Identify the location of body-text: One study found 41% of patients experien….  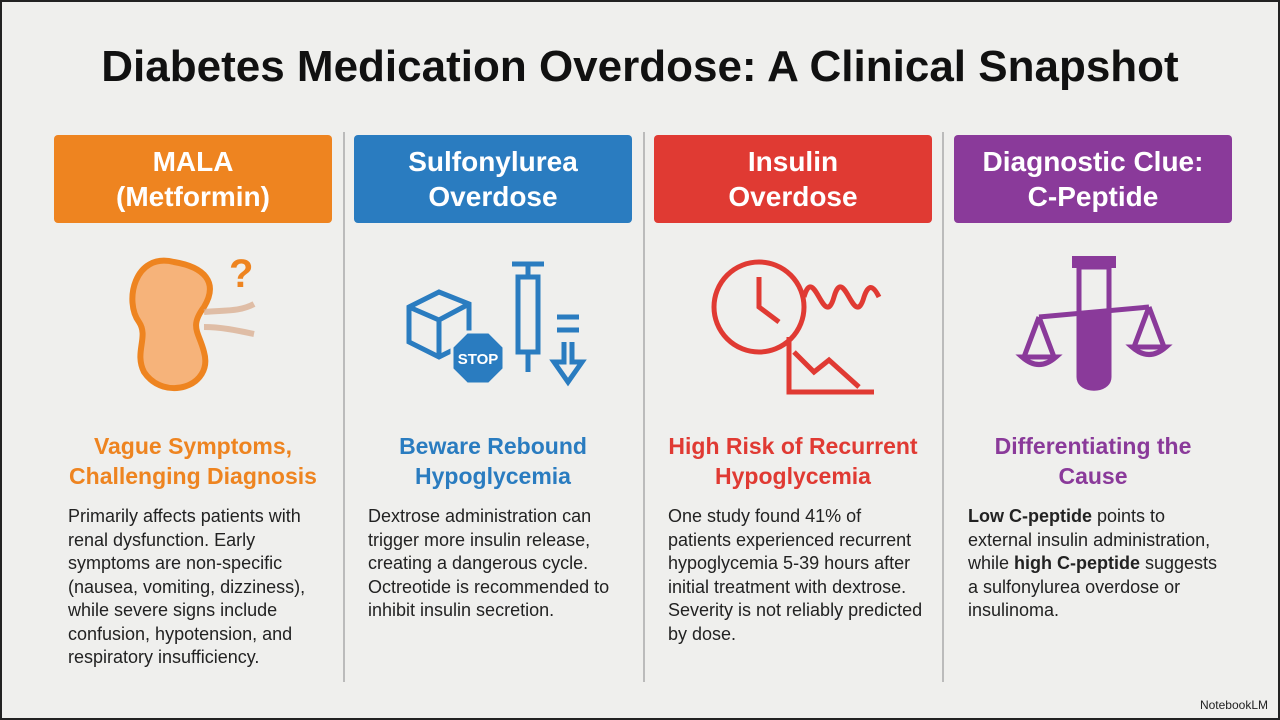
(797, 575).